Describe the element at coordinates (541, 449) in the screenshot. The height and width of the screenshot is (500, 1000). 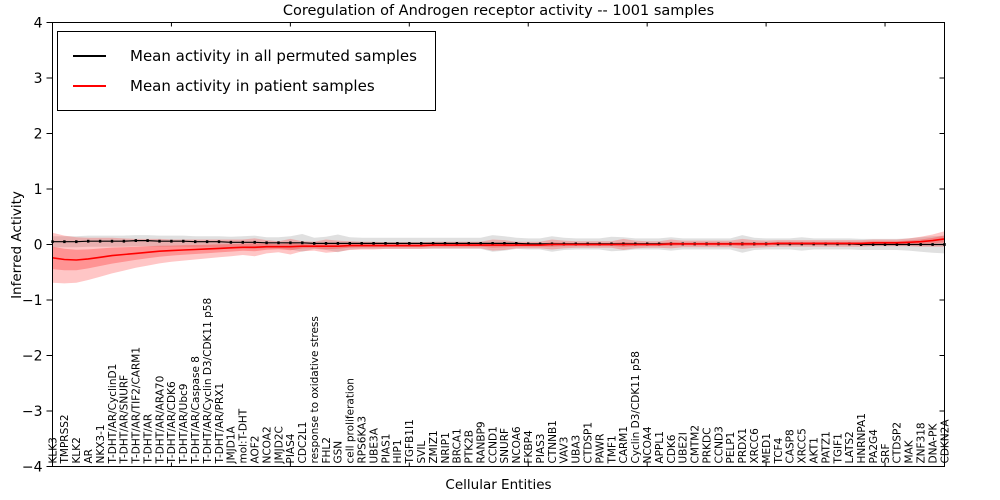
I see `x-tick-label: PIAS3` at that location.